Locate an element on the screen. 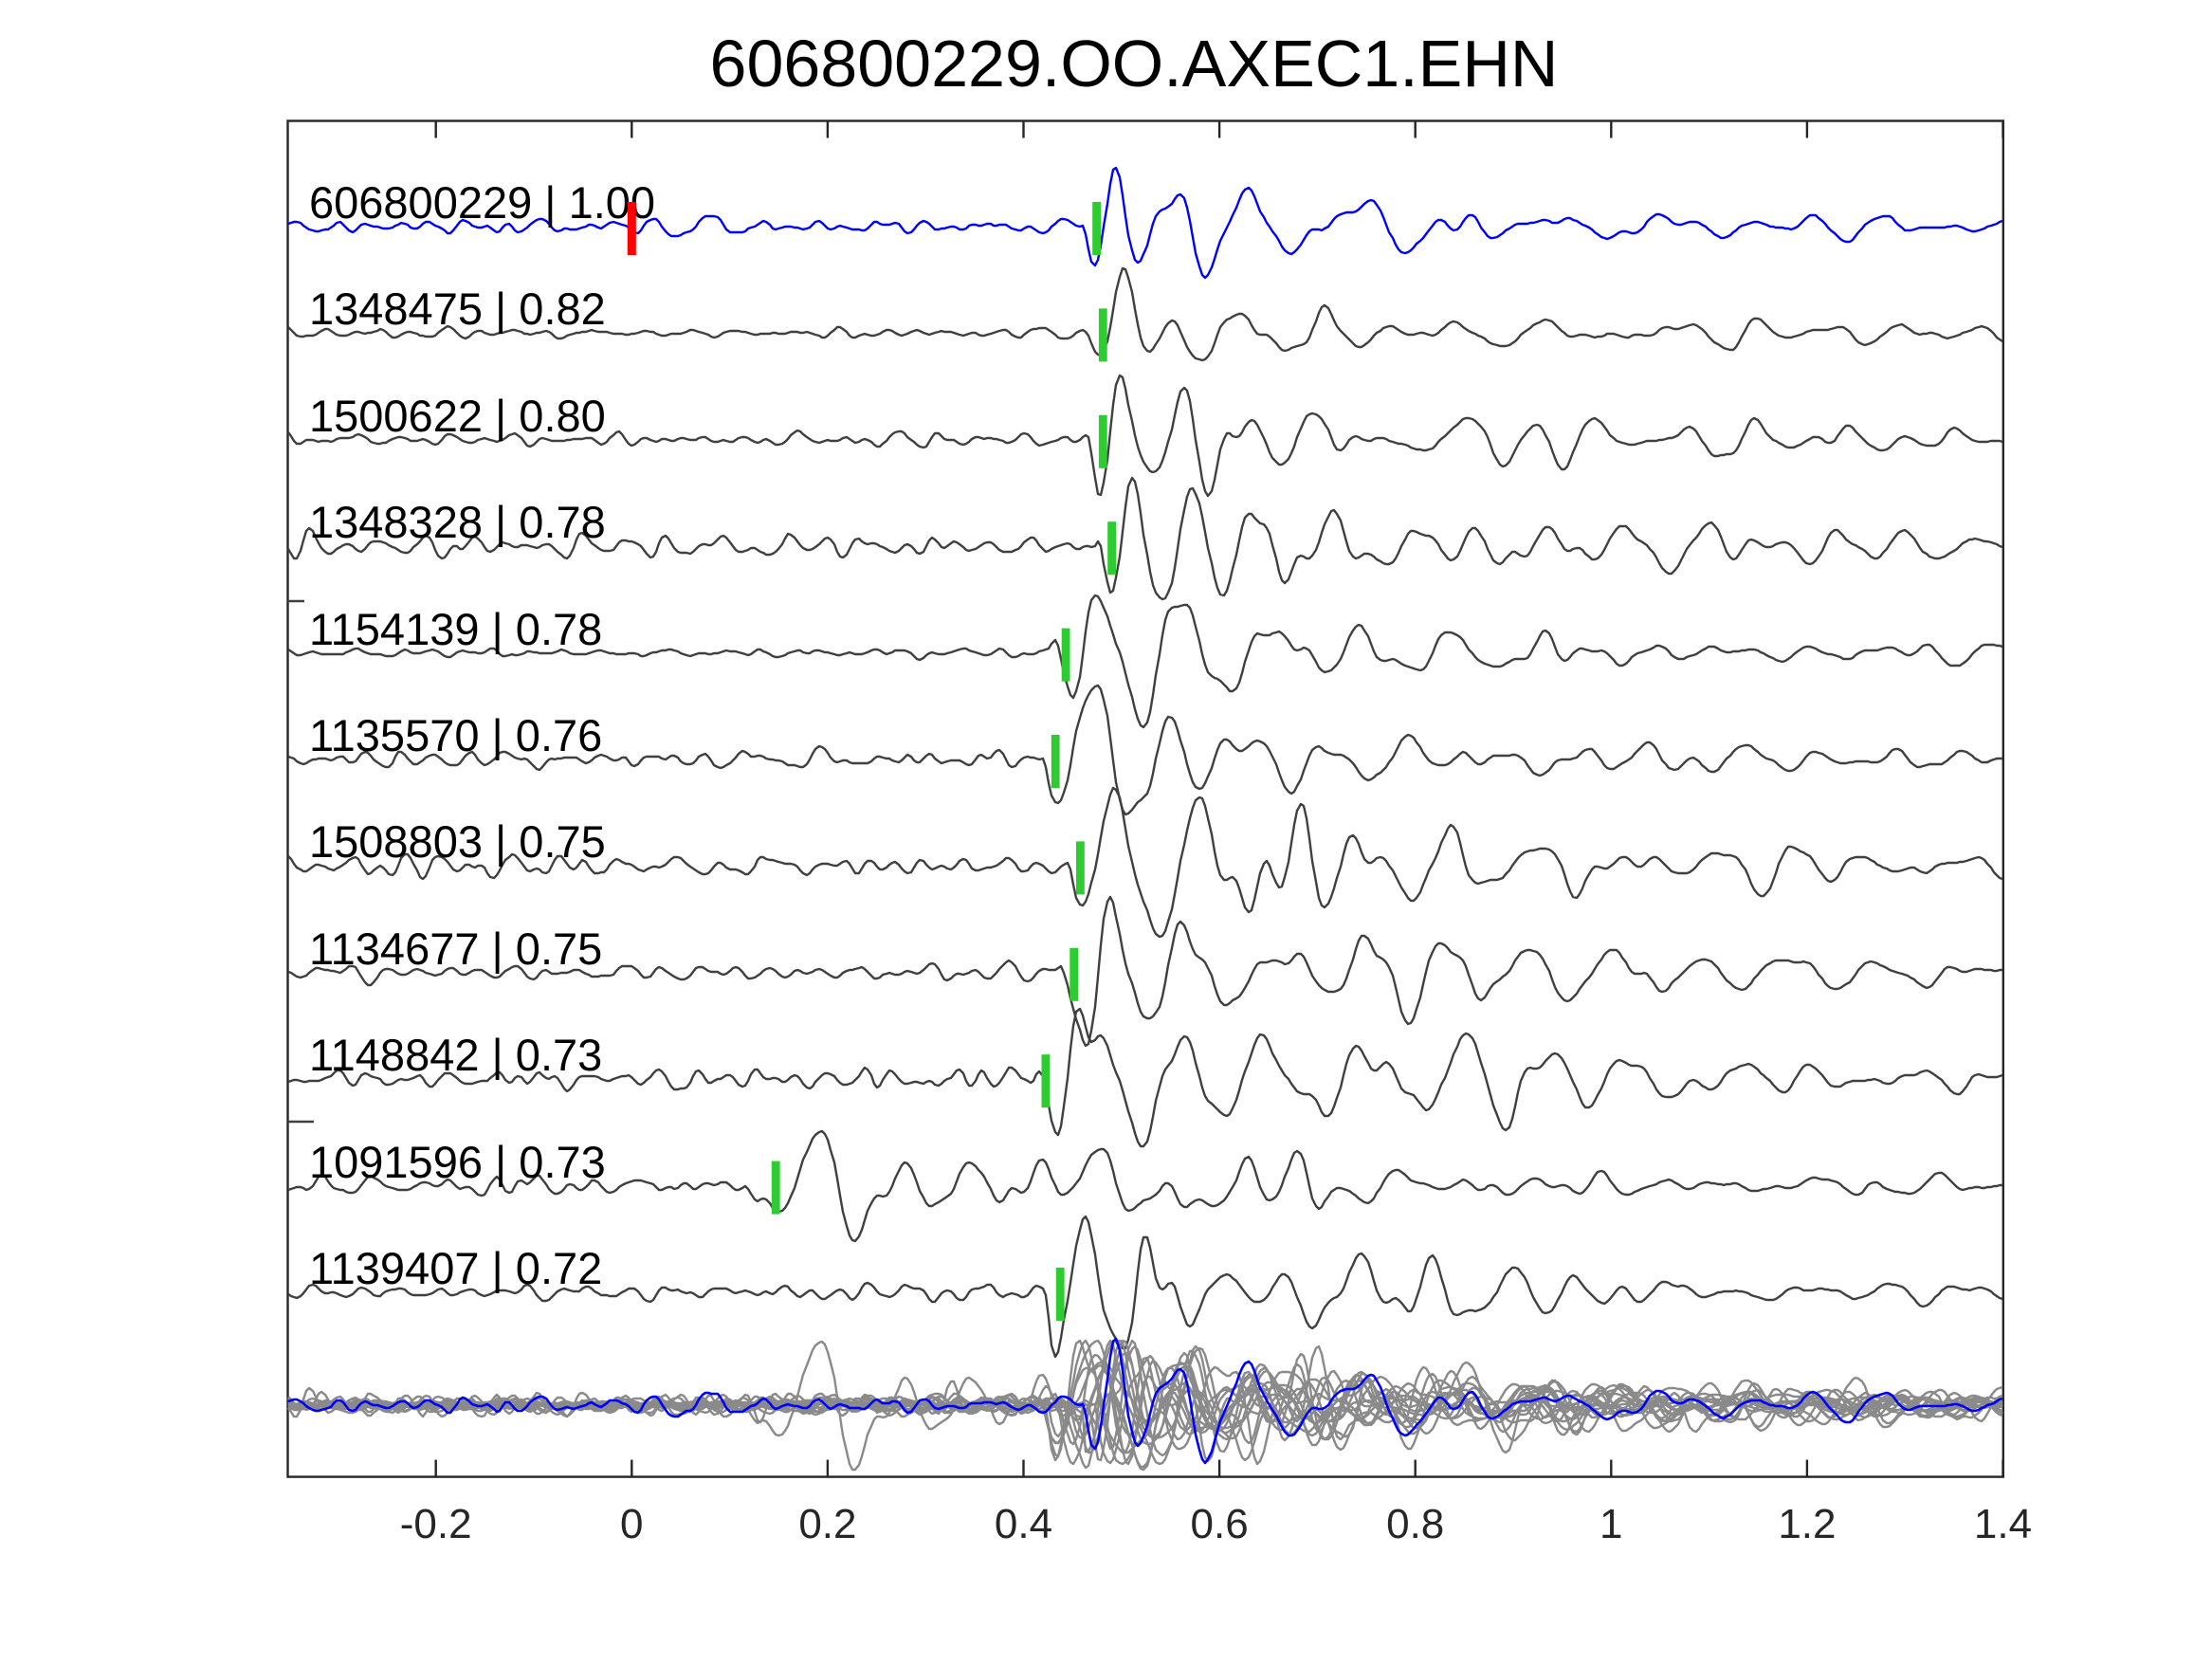 The width and height of the screenshot is (2212, 1664). svg-text: 1134677 | 0.75 is located at coordinates (455, 948).